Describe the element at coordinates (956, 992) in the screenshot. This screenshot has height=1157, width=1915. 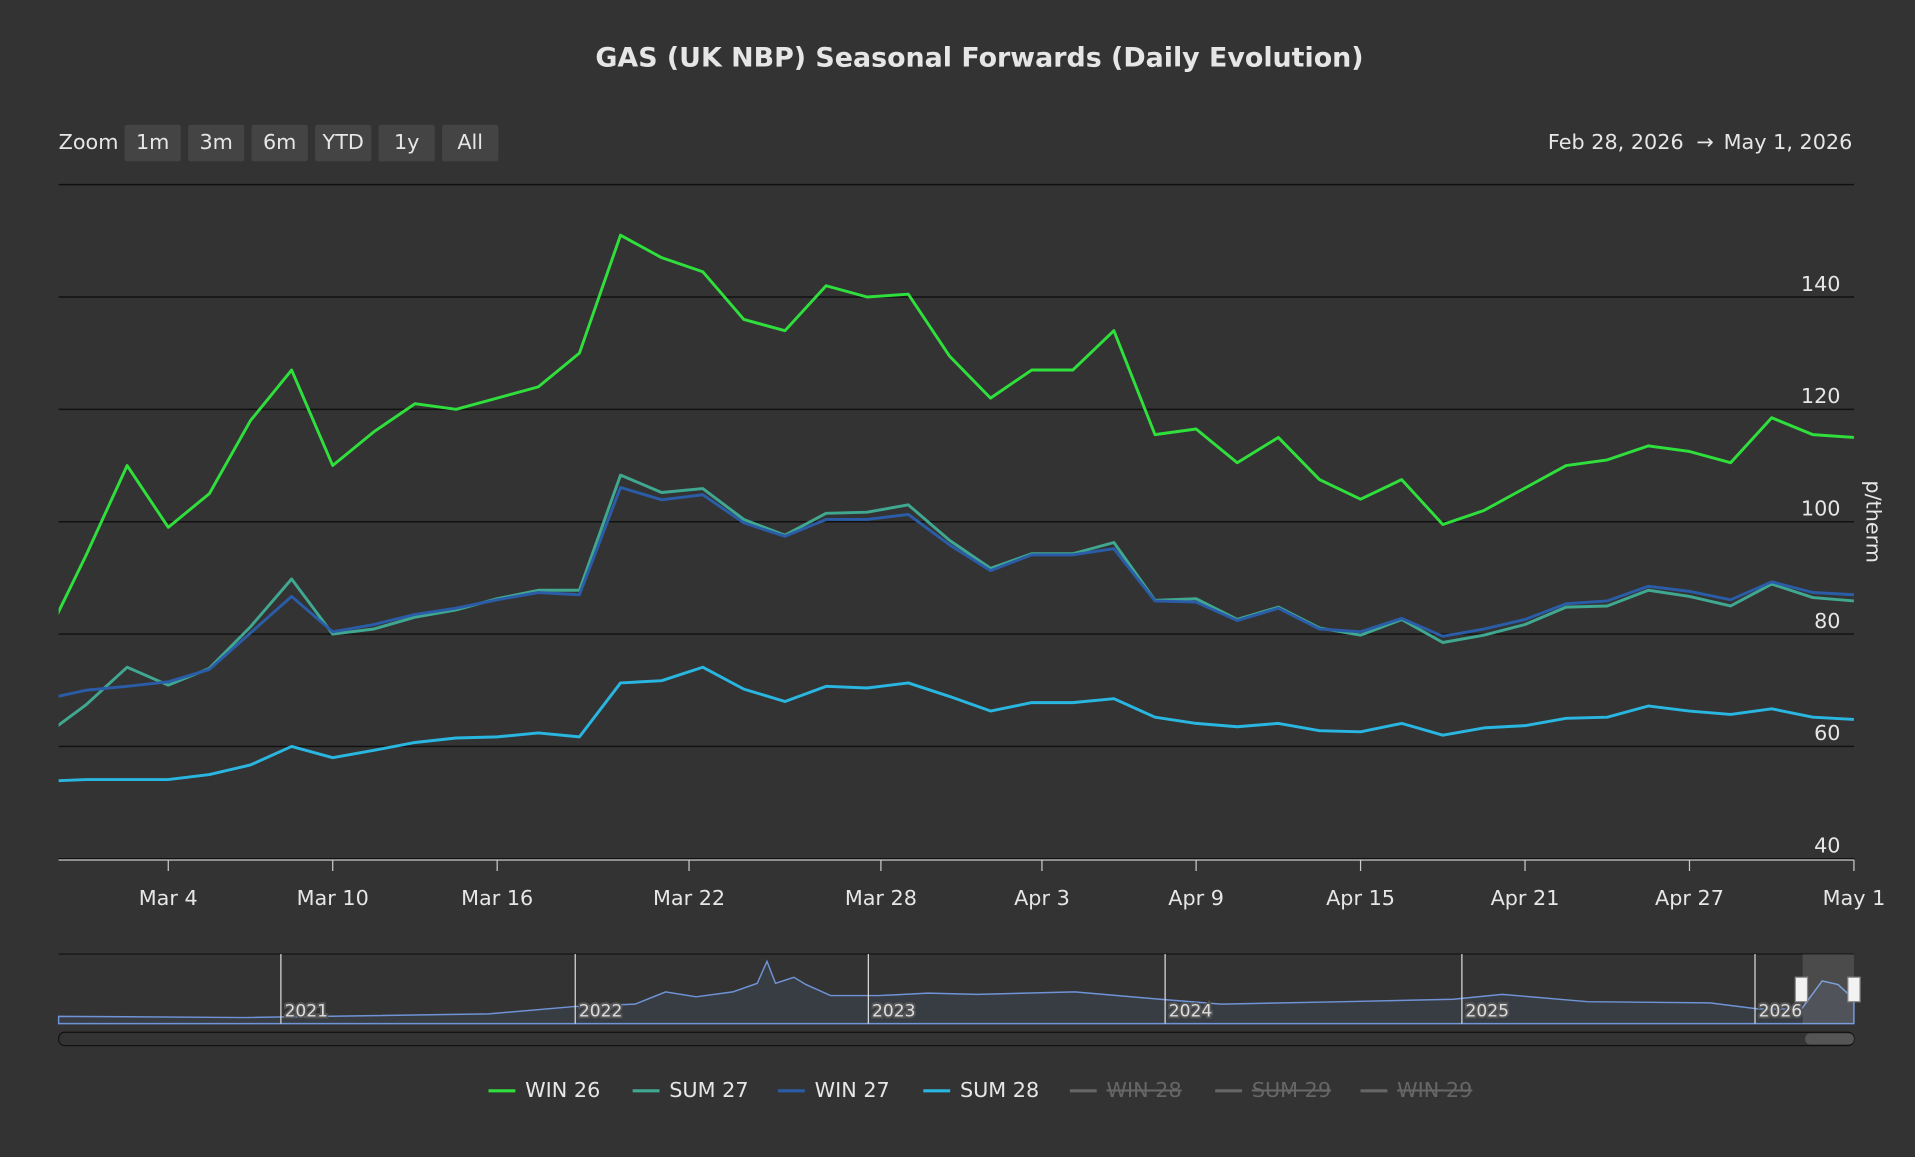
I see `navigator-series` at that location.